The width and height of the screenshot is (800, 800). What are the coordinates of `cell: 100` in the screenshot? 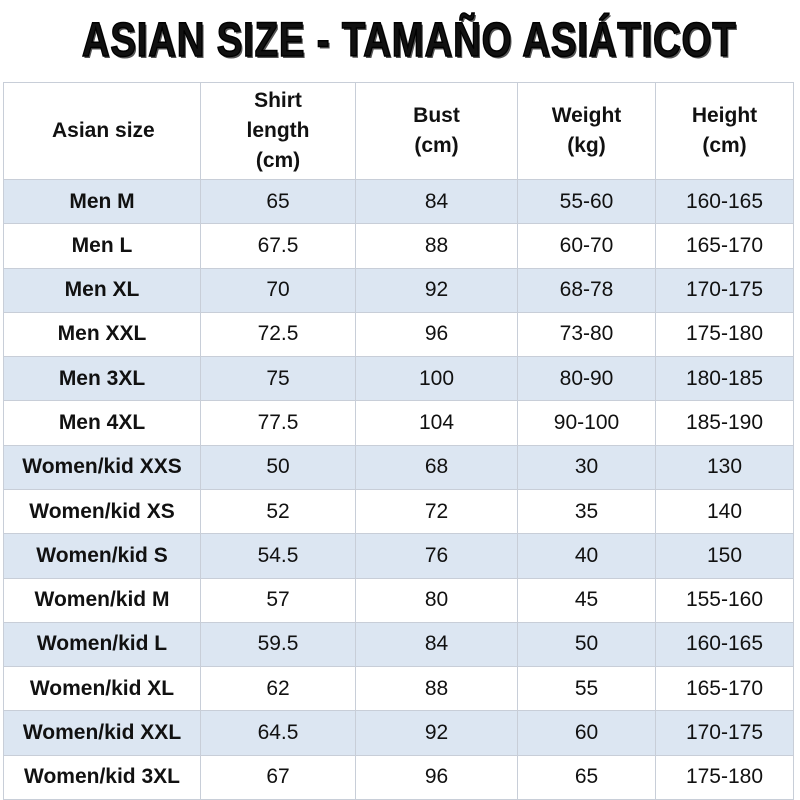 It's located at (436, 379).